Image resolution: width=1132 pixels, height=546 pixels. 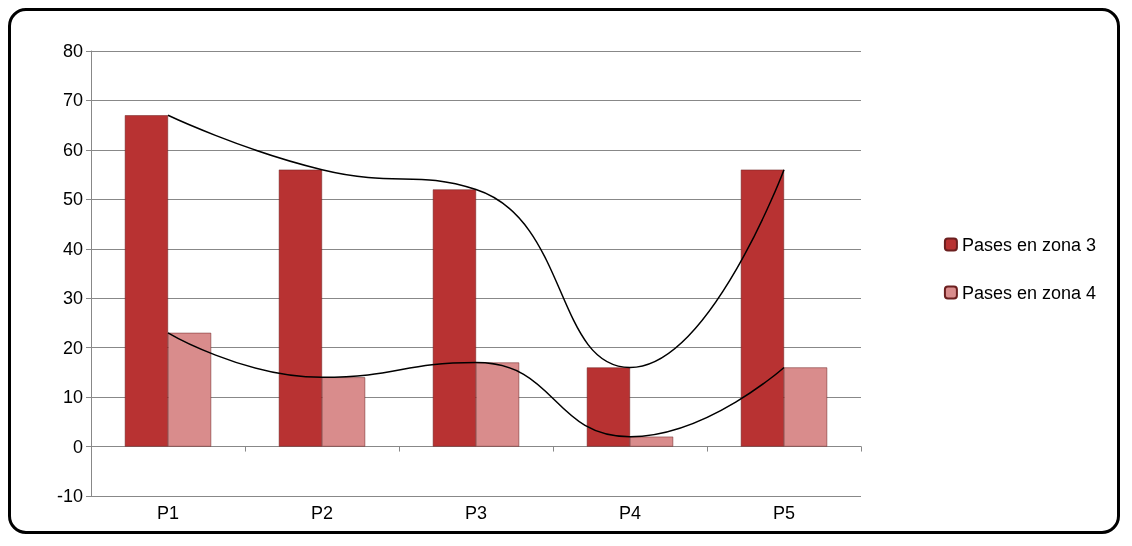 I want to click on y-tick-label: 50, so click(x=72, y=199).